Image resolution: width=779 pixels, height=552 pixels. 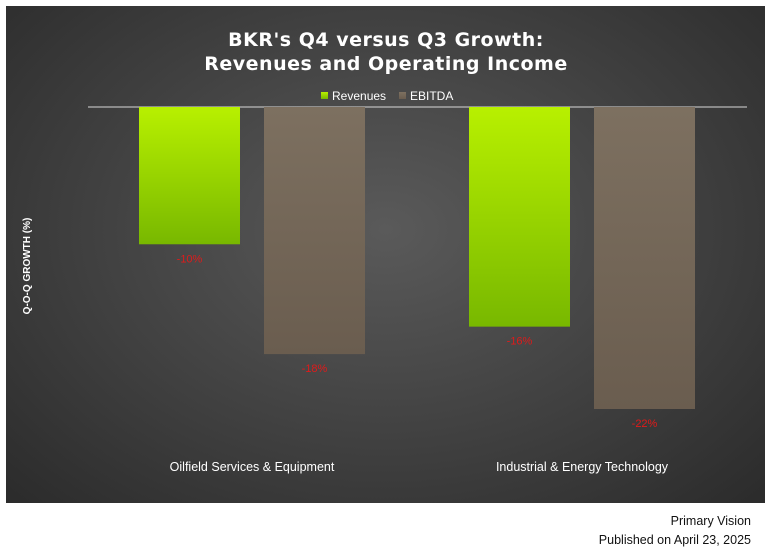 I want to click on data-label-ebitda-1: -18%, so click(x=315, y=369).